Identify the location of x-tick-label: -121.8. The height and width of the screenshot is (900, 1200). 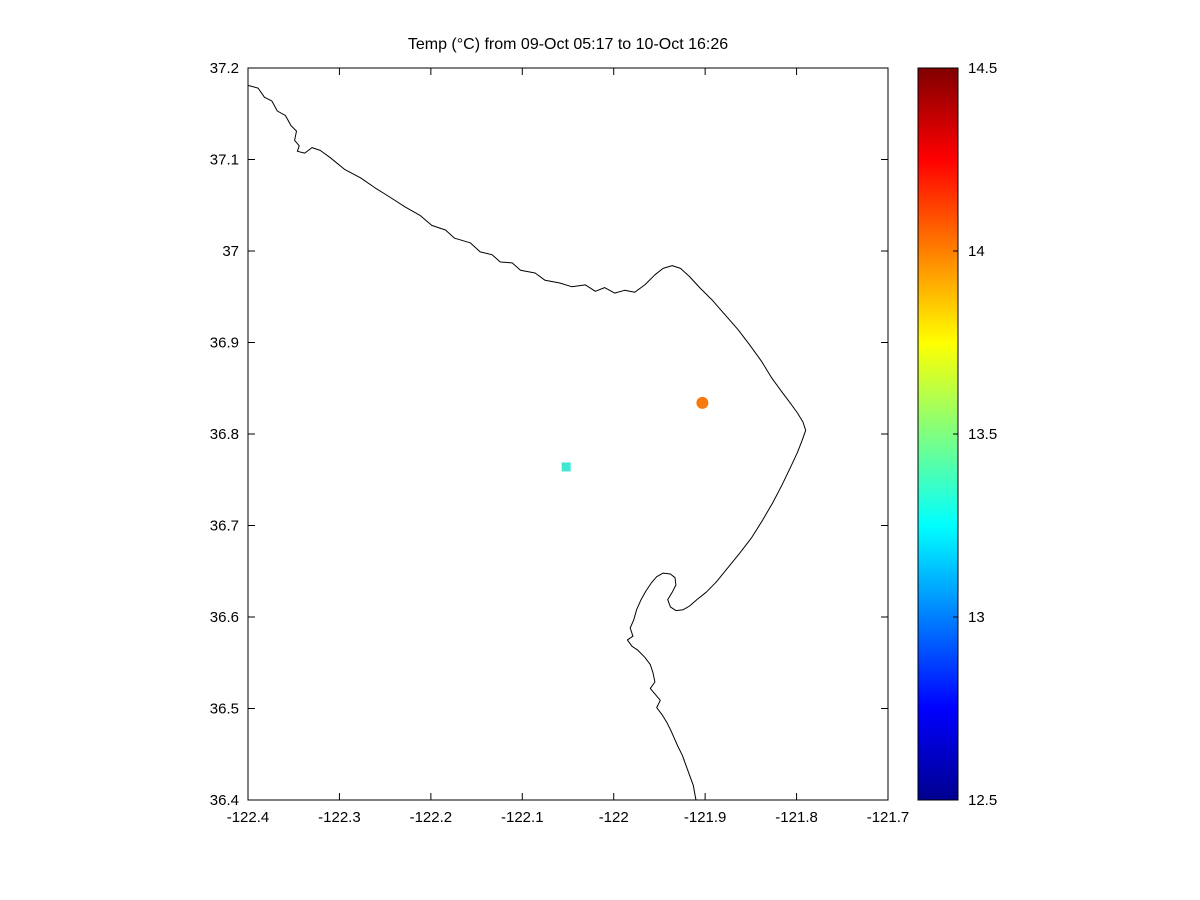
(796, 817).